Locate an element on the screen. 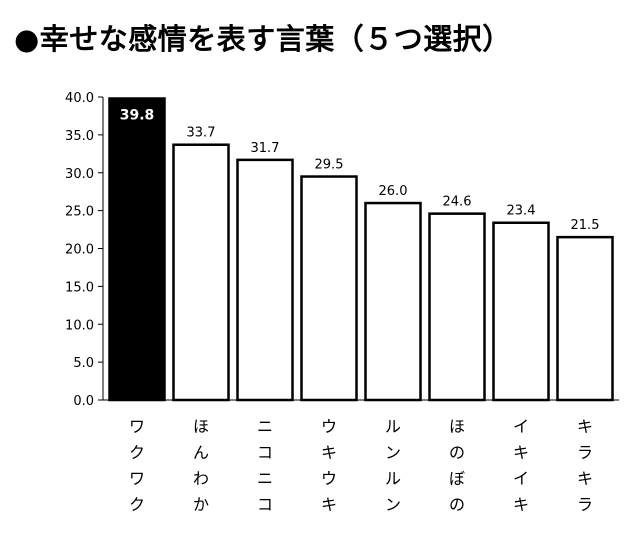 The image size is (640, 537). data-label: 26.0 is located at coordinates (393, 191).